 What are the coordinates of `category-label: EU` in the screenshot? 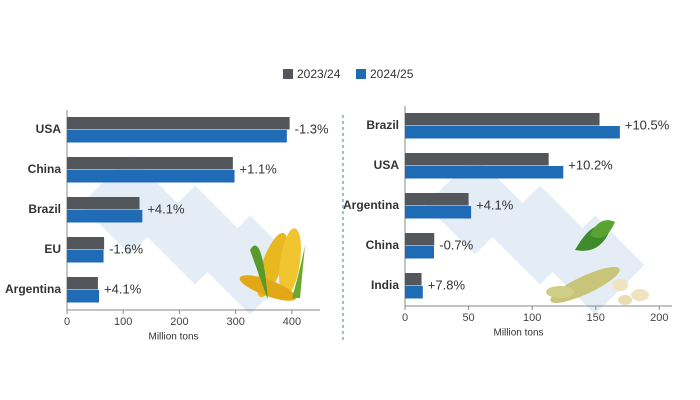 It's located at (52, 249).